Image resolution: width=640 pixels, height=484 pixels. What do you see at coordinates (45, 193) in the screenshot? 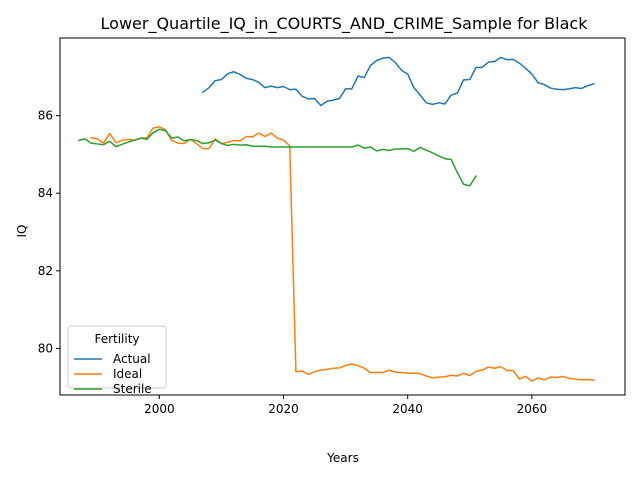
I see `y-tick-label: 84` at bounding box center [45, 193].